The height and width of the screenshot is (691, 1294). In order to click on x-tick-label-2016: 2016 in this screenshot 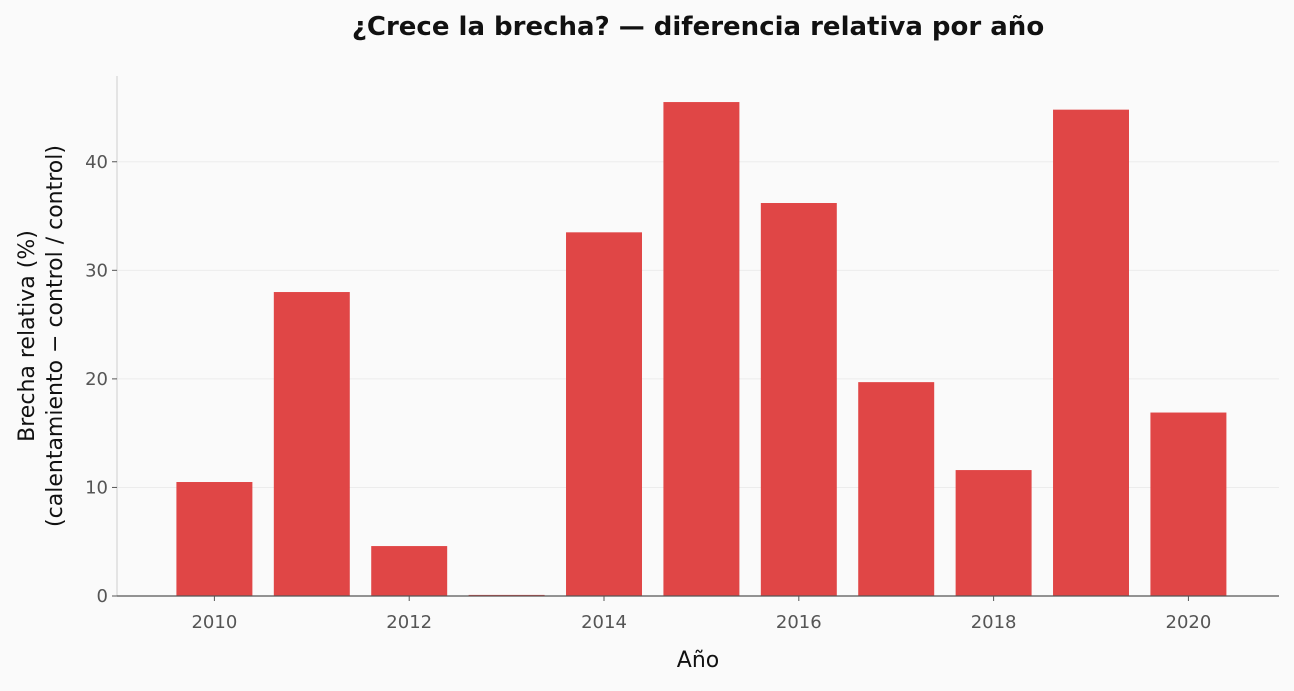, I will do `click(799, 622)`.